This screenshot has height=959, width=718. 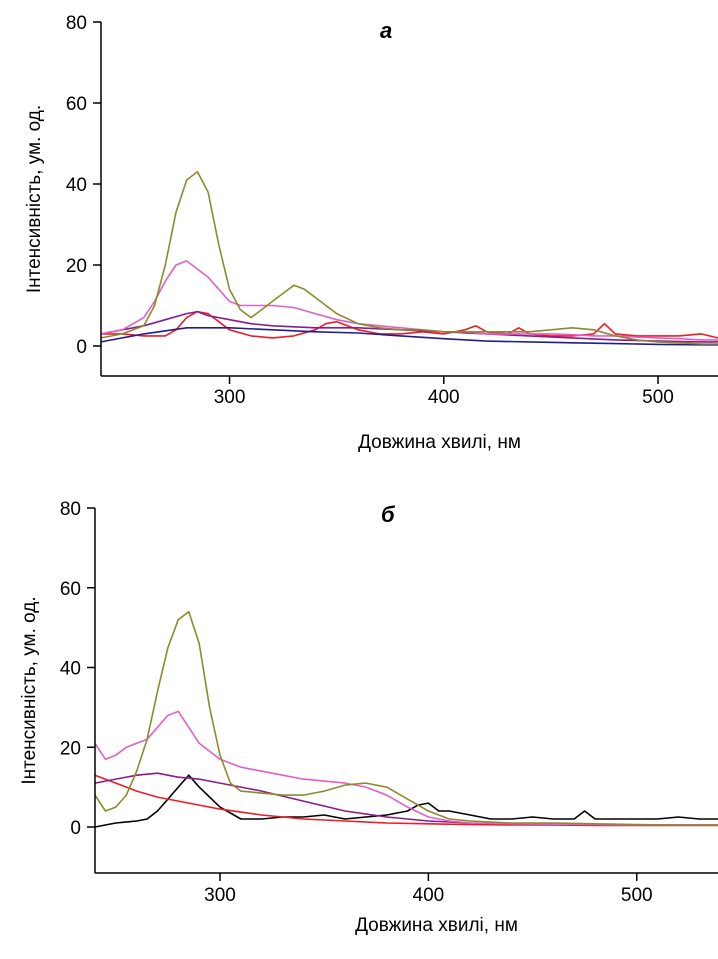 I want to click on series-line-purple, so click(x=409, y=326).